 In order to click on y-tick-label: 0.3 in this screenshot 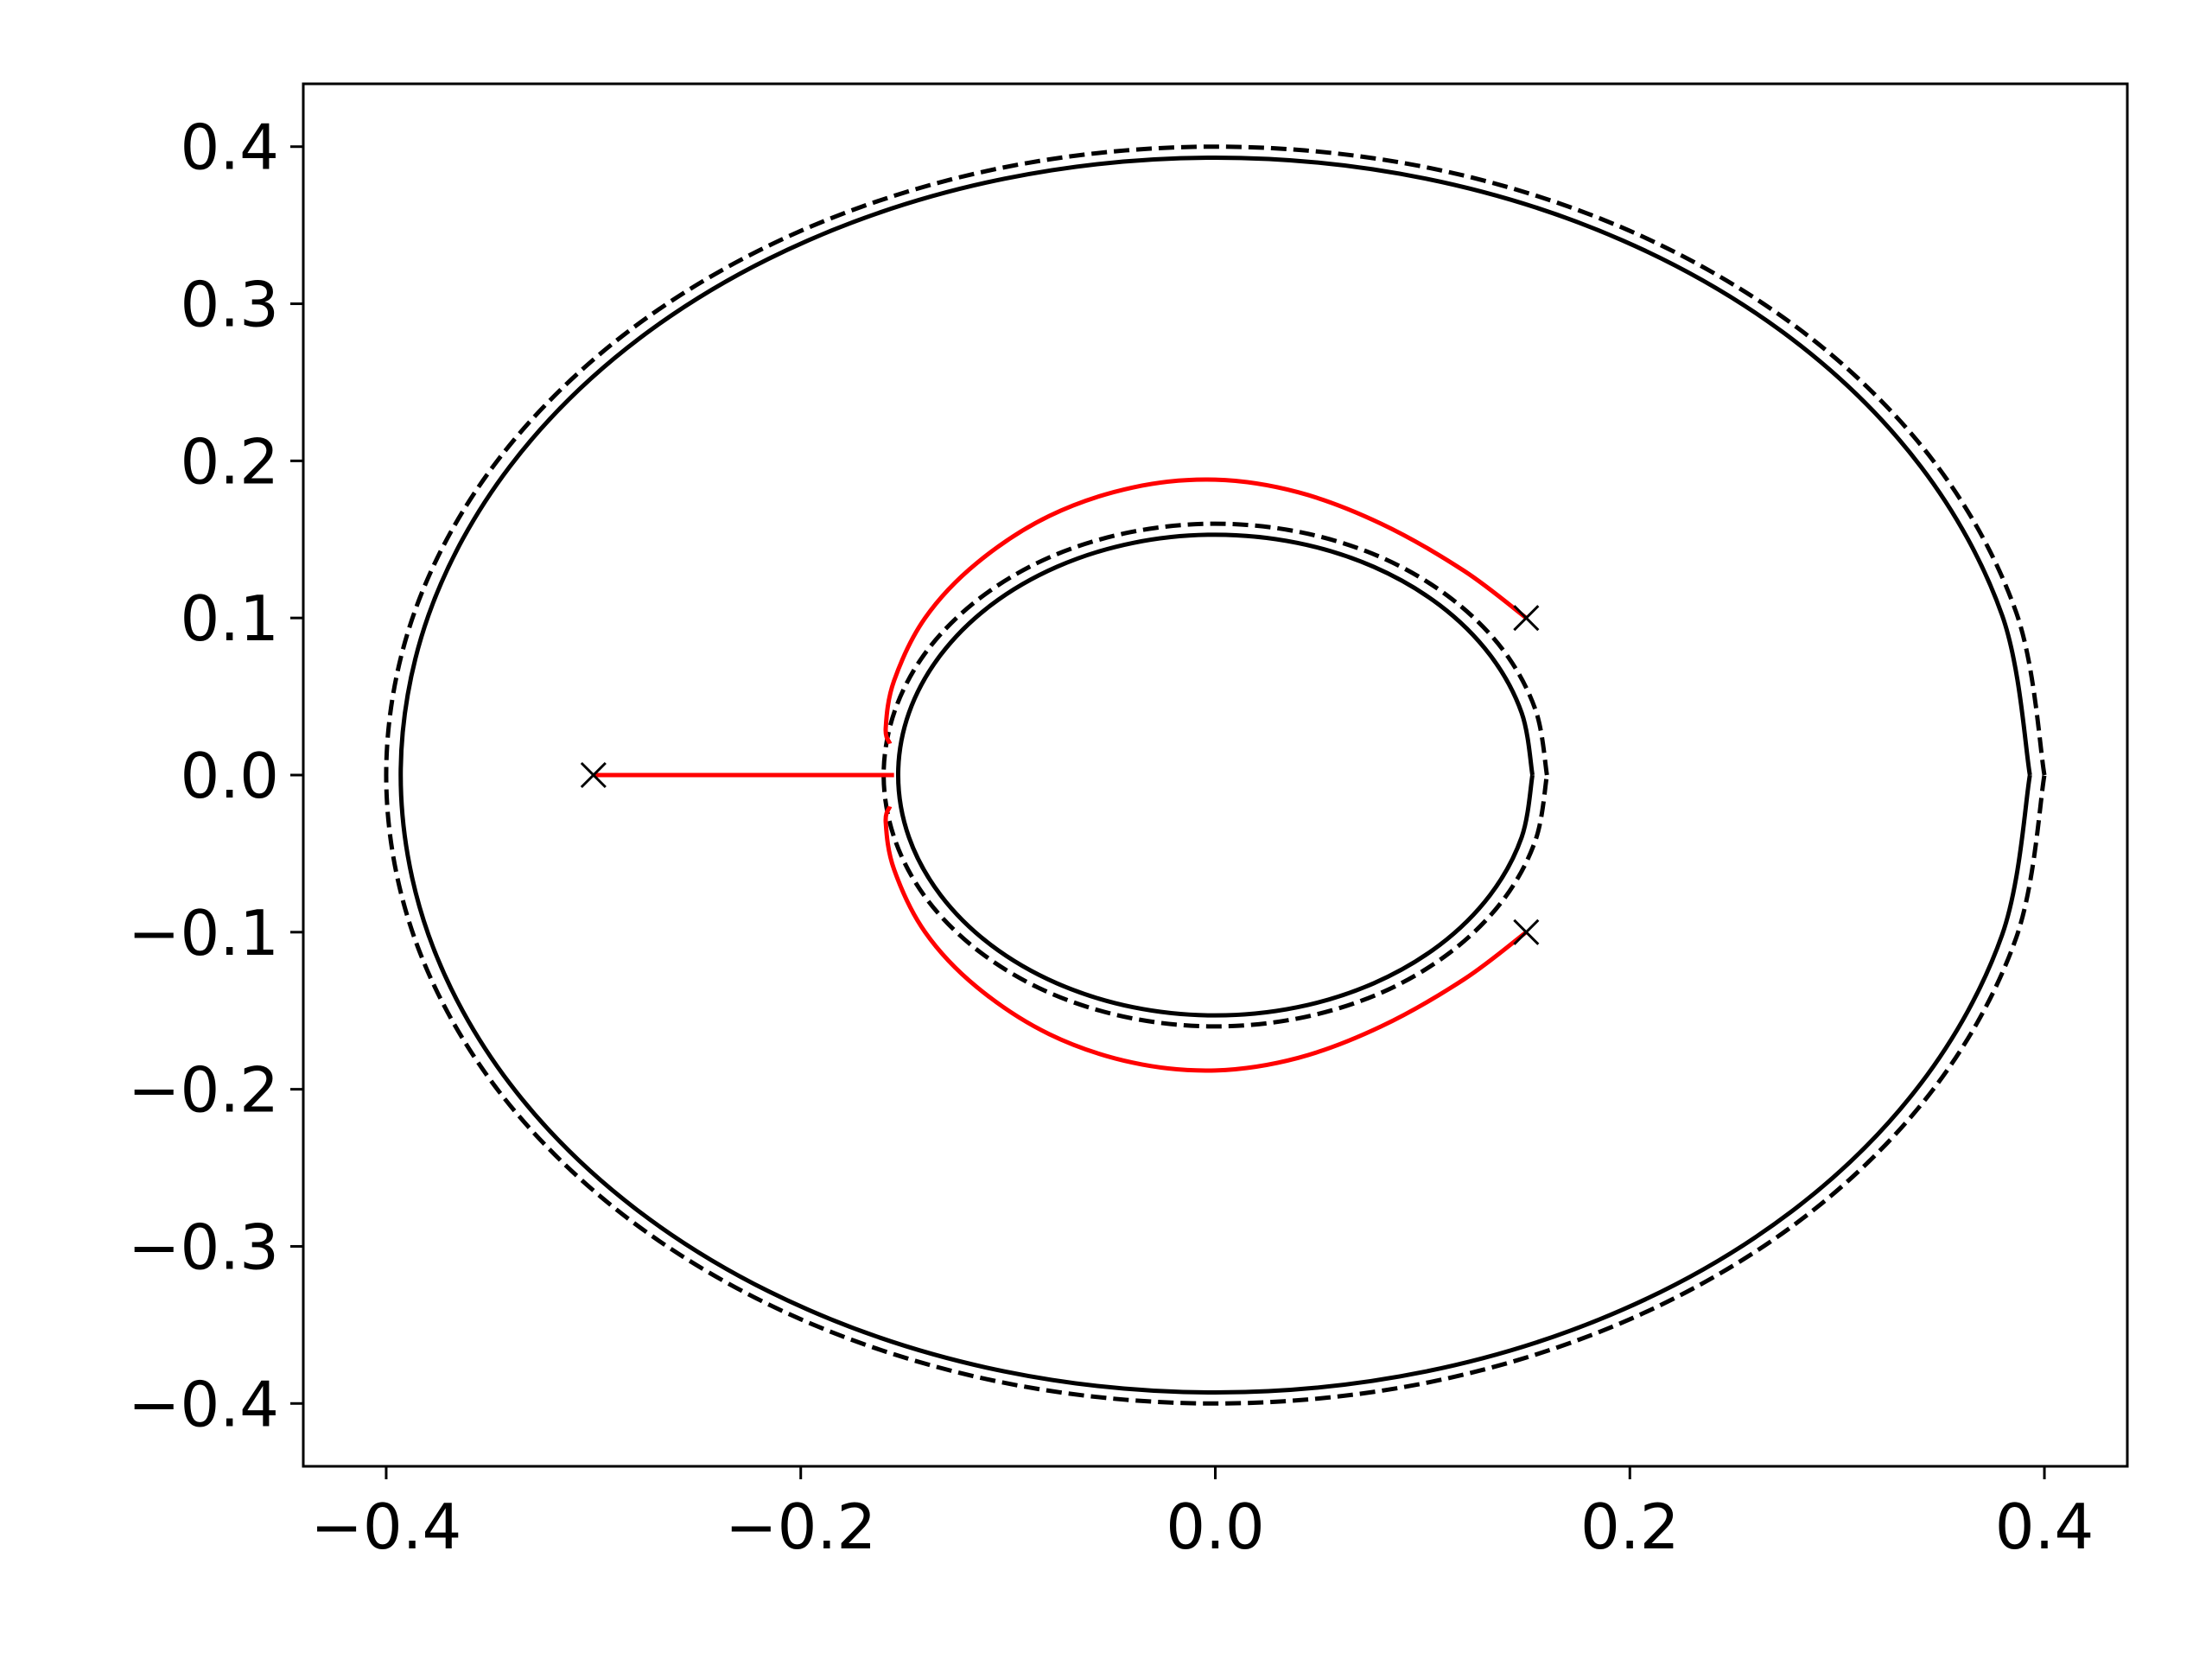, I will do `click(230, 305)`.